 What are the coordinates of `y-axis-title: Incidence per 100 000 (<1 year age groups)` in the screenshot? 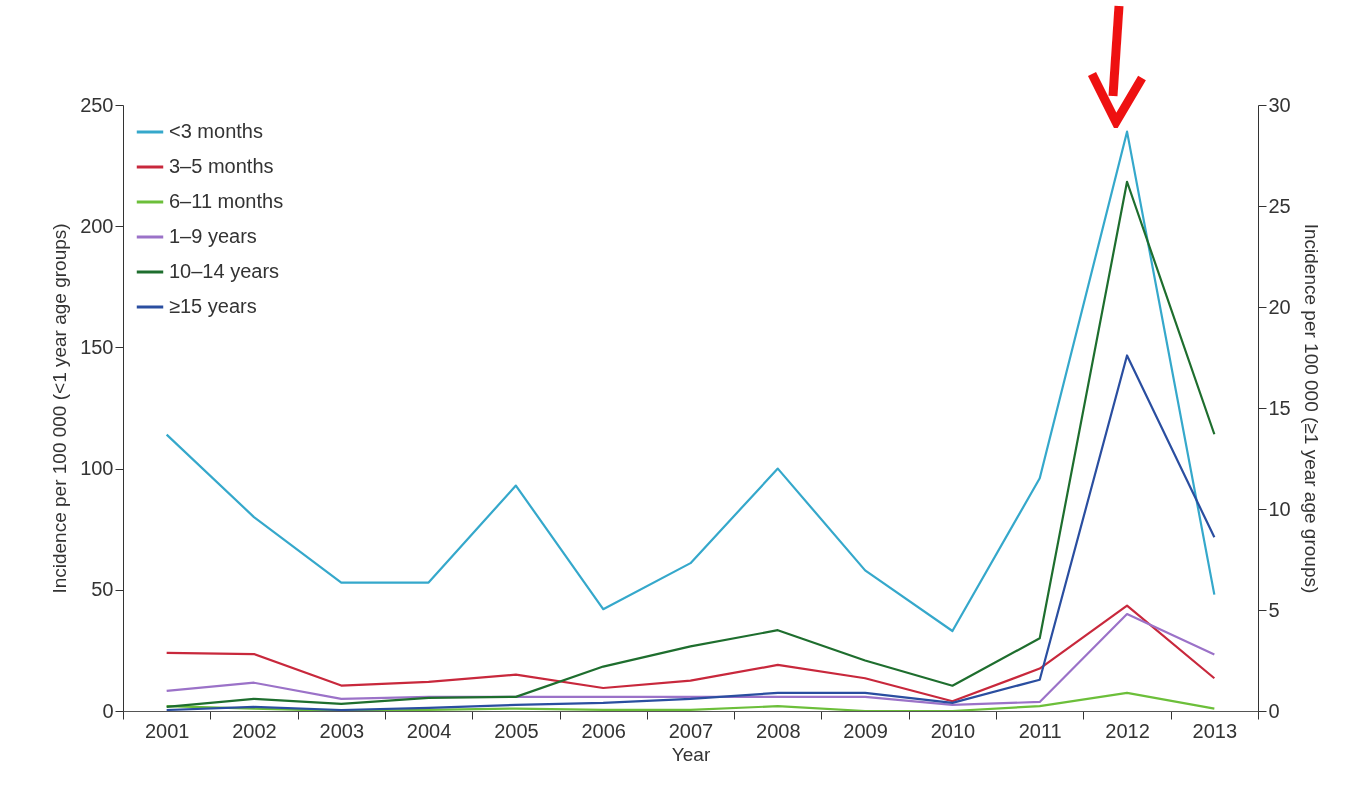 It's located at (60, 408).